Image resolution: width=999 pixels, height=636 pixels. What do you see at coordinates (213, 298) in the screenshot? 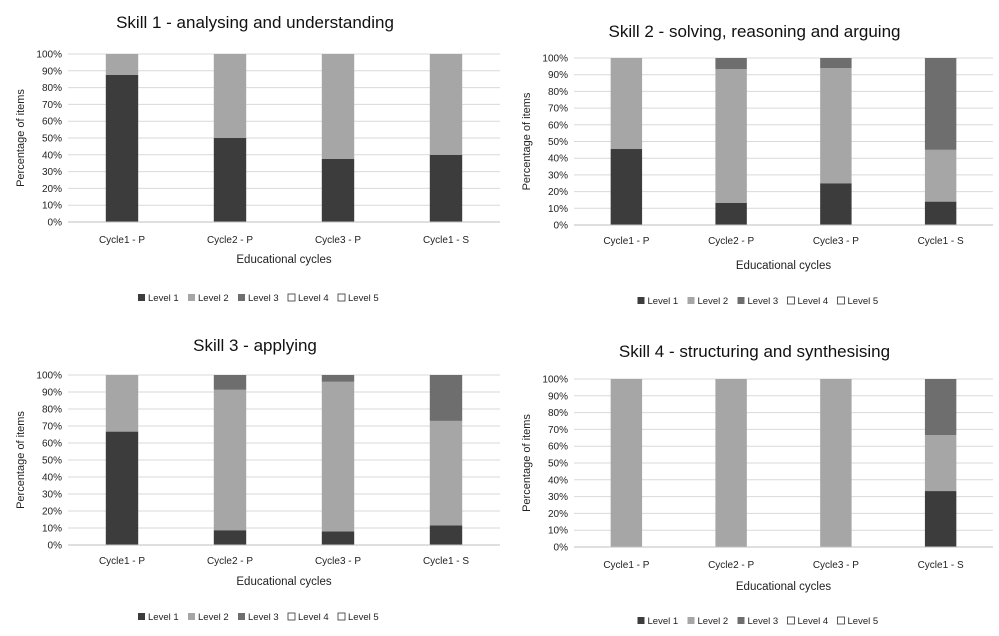
I see `legend-label: Level 2` at bounding box center [213, 298].